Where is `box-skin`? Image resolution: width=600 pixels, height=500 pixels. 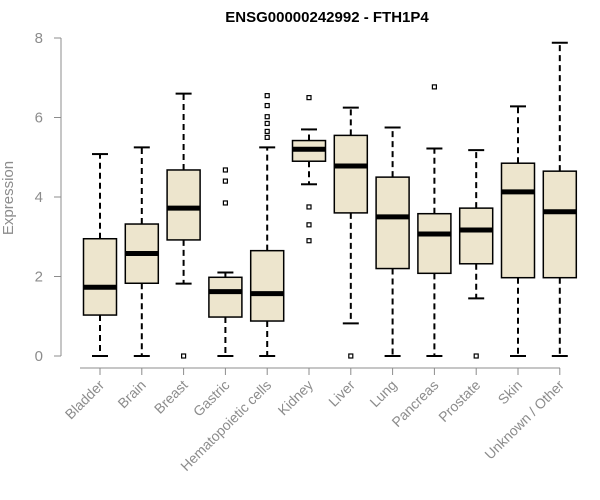
box-skin is located at coordinates (518, 231).